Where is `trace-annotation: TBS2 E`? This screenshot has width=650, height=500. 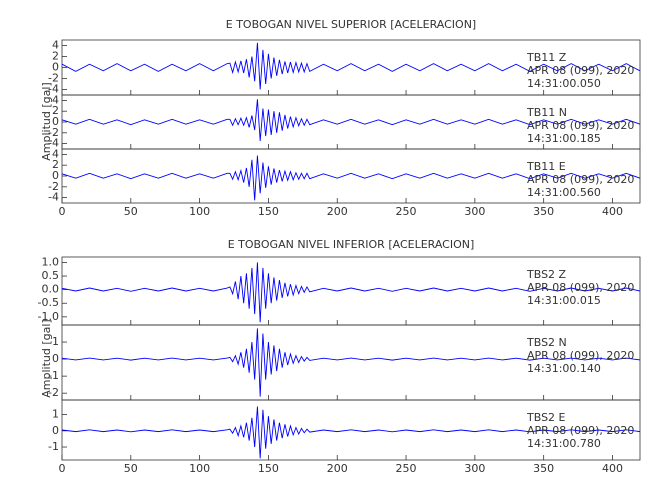
trace-annotation: TBS2 E is located at coordinates (546, 417).